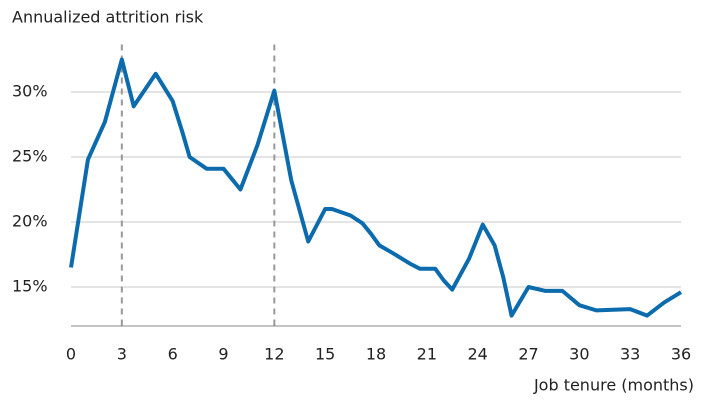 The height and width of the screenshot is (401, 711). I want to click on x-tick-label: 3, so click(122, 354).